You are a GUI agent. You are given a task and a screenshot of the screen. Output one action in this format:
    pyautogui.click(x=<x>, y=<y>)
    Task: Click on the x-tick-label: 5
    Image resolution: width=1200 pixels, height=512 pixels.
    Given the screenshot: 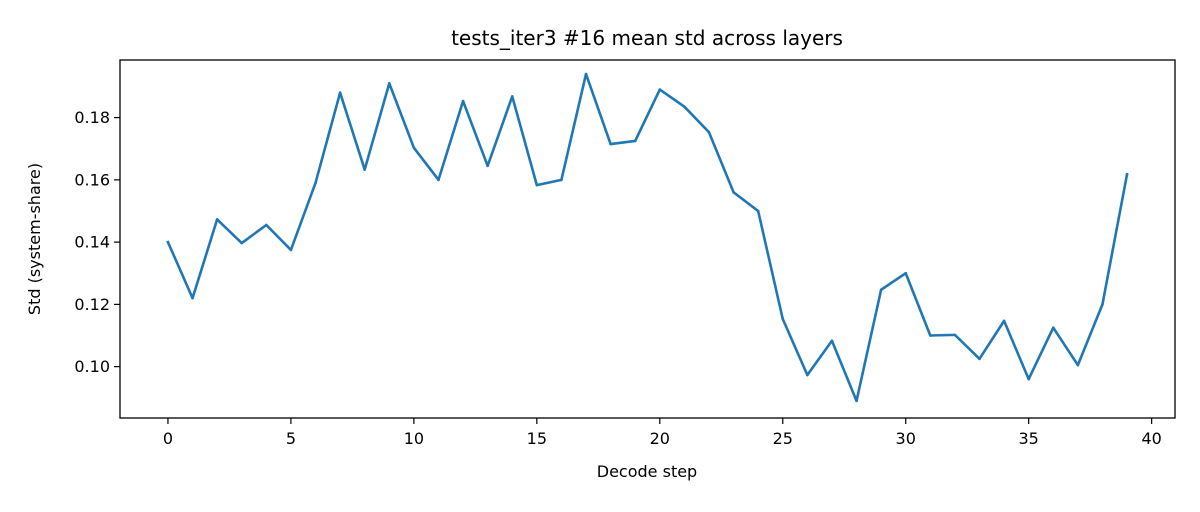 What is the action you would take?
    pyautogui.click(x=291, y=438)
    